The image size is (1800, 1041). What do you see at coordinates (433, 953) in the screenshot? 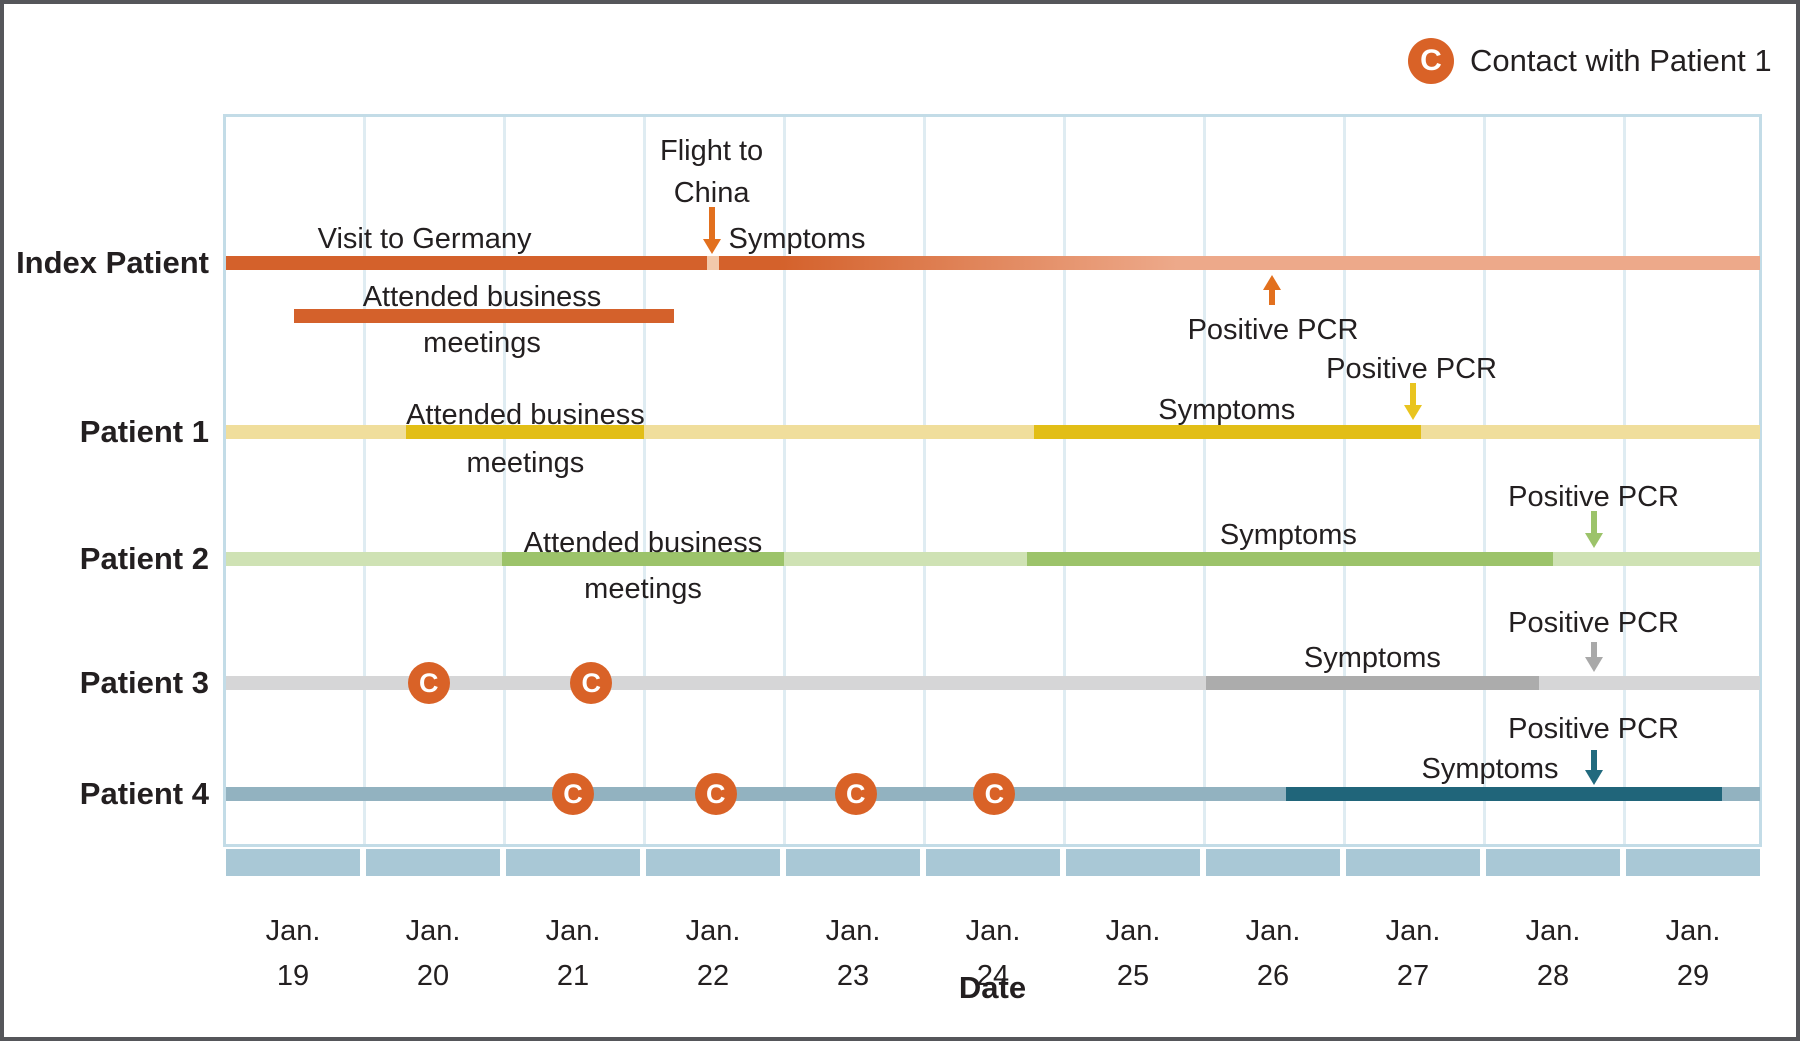
I see `date-tick-label: Jan. 20` at bounding box center [433, 953].